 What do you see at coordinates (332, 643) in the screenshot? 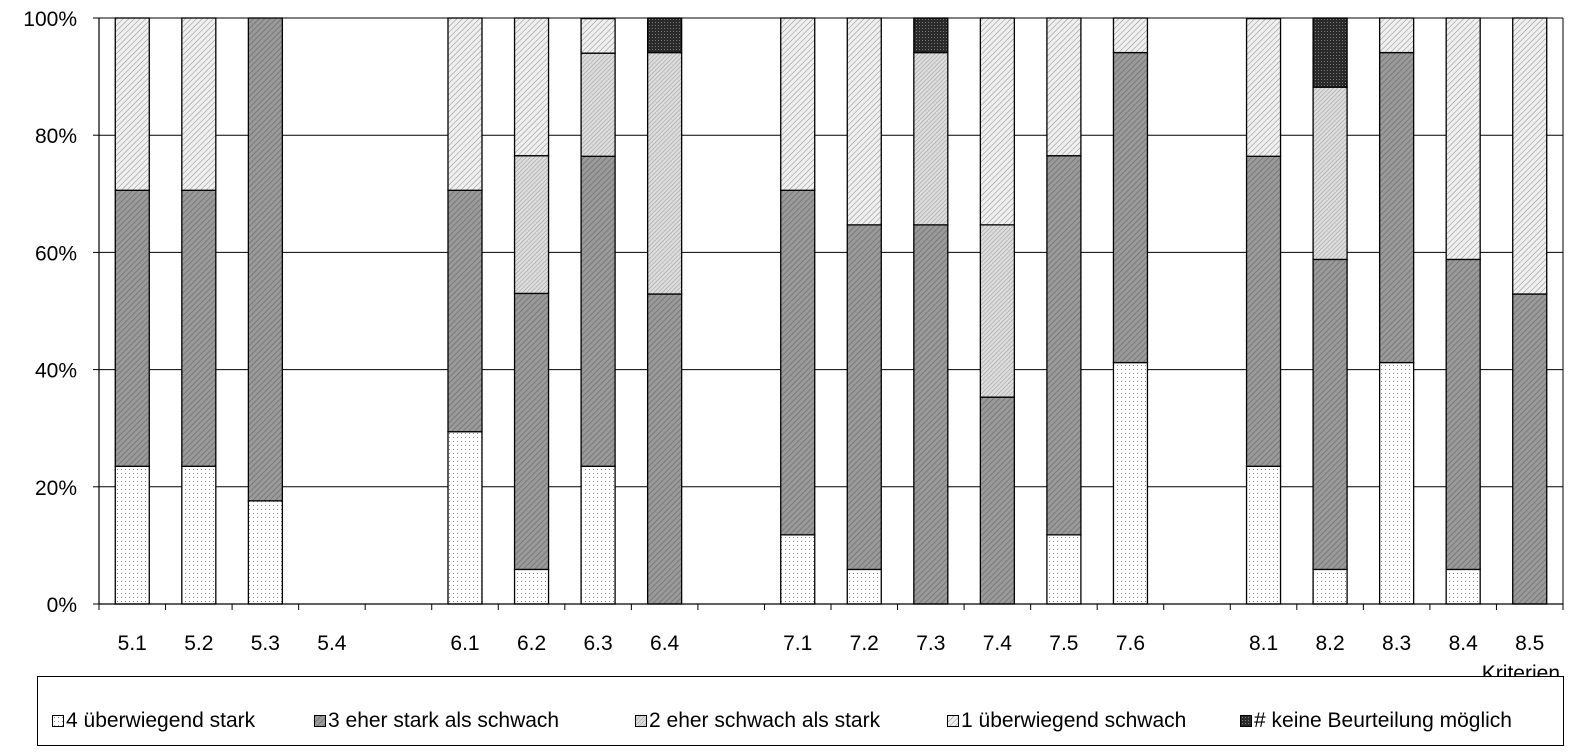
I see `x-tick-label: 5.4` at bounding box center [332, 643].